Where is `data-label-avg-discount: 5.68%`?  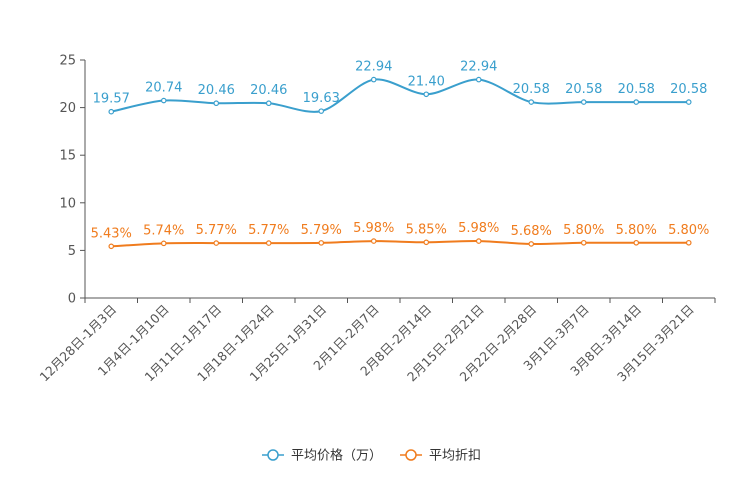
data-label-avg-discount: 5.68% is located at coordinates (531, 231).